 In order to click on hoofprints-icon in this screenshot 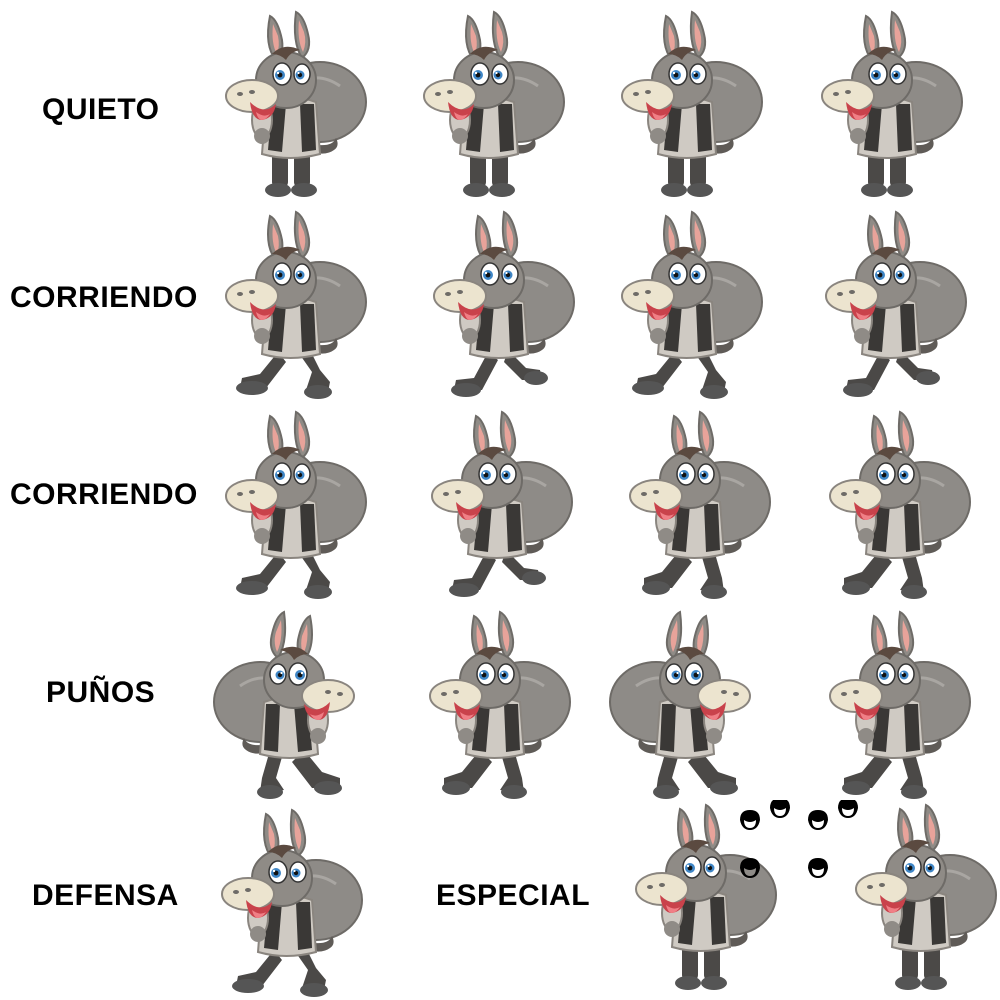, I will do `click(800, 844)`.